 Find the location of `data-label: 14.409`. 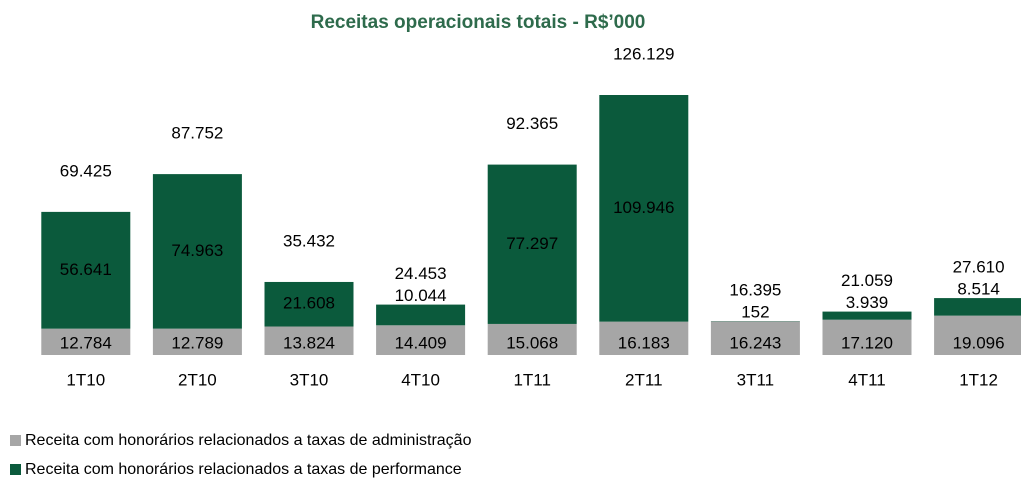

data-label: 14.409 is located at coordinates (421, 342).